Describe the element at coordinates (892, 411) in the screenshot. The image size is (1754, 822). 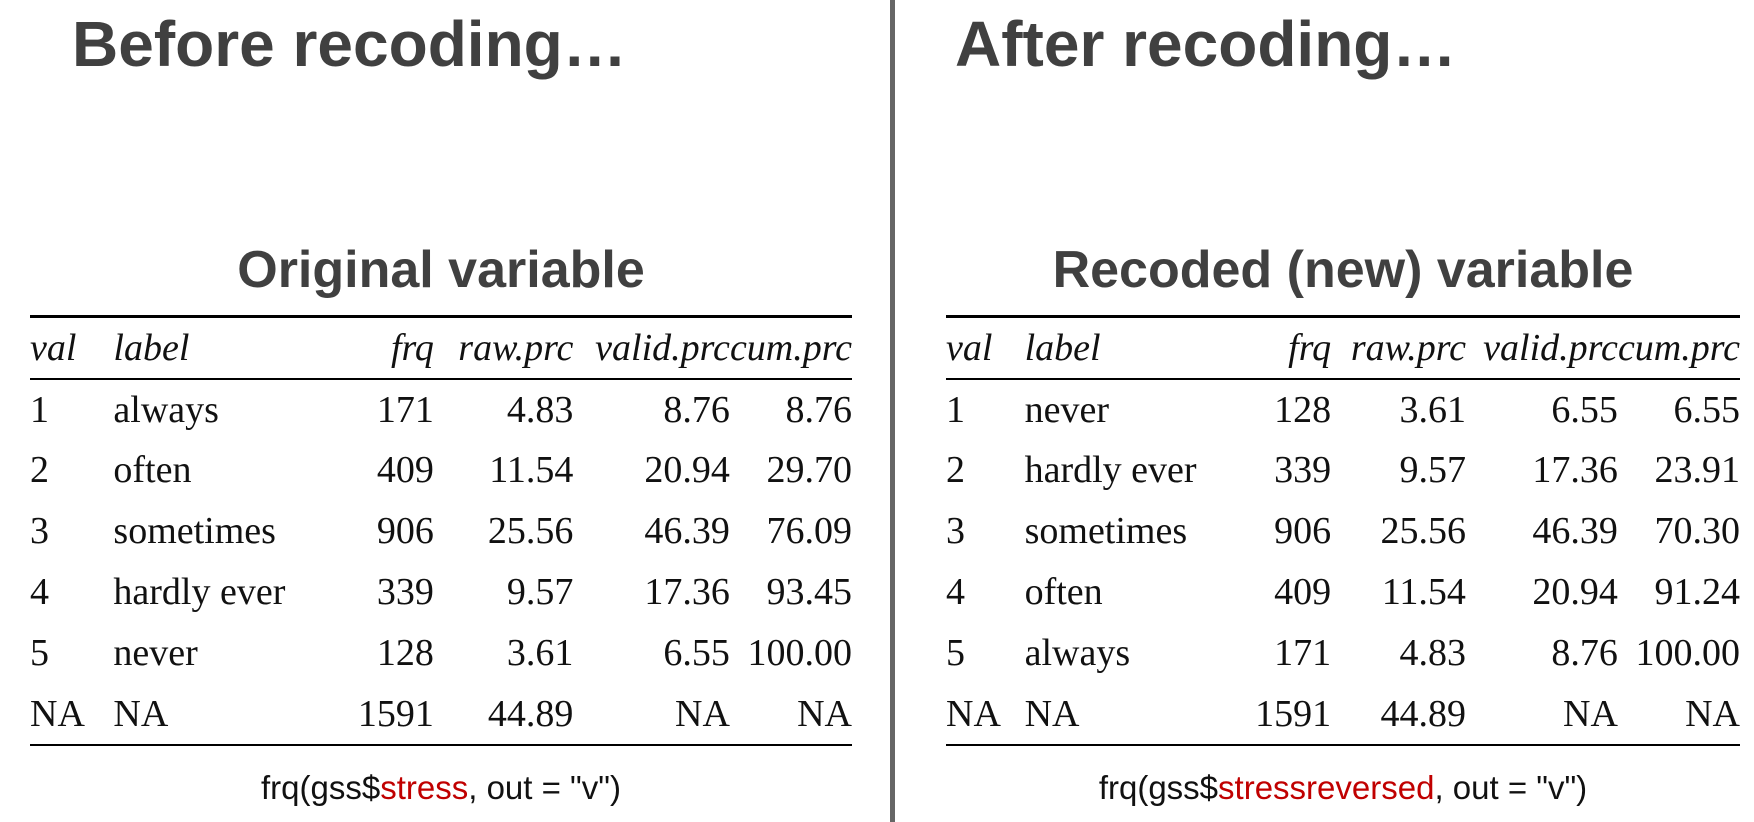
I see `panel-divider` at that location.